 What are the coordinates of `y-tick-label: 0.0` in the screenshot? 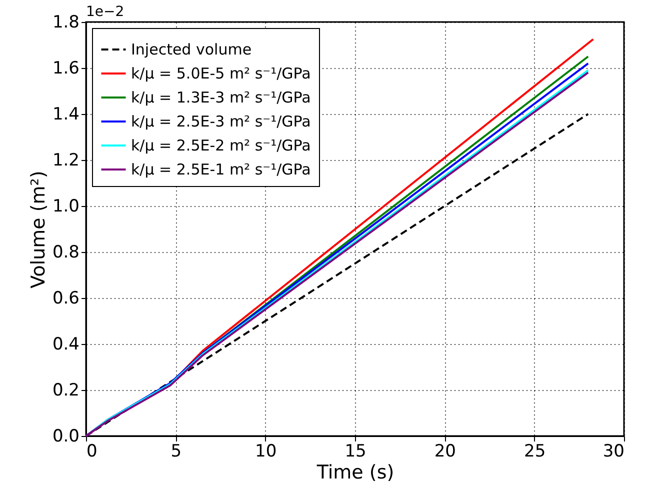 It's located at (66, 436).